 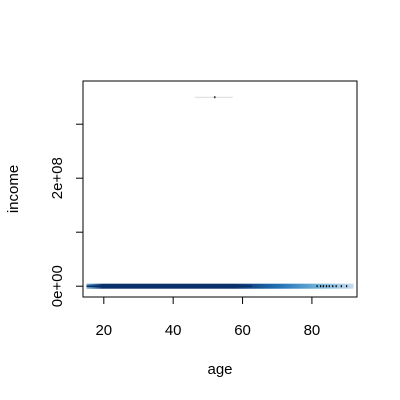 I want to click on density-band-layer, so click(x=219, y=286).